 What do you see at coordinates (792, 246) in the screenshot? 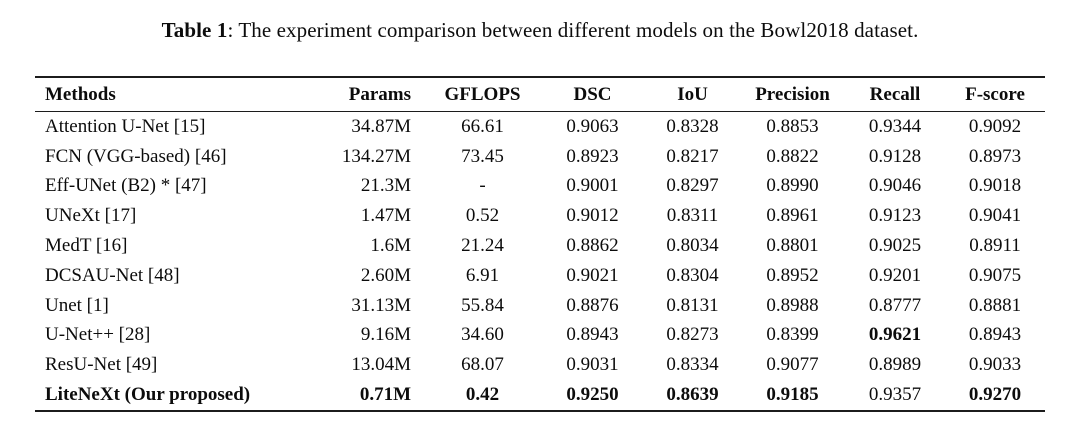
I see `value-cell: 0.8801` at bounding box center [792, 246].